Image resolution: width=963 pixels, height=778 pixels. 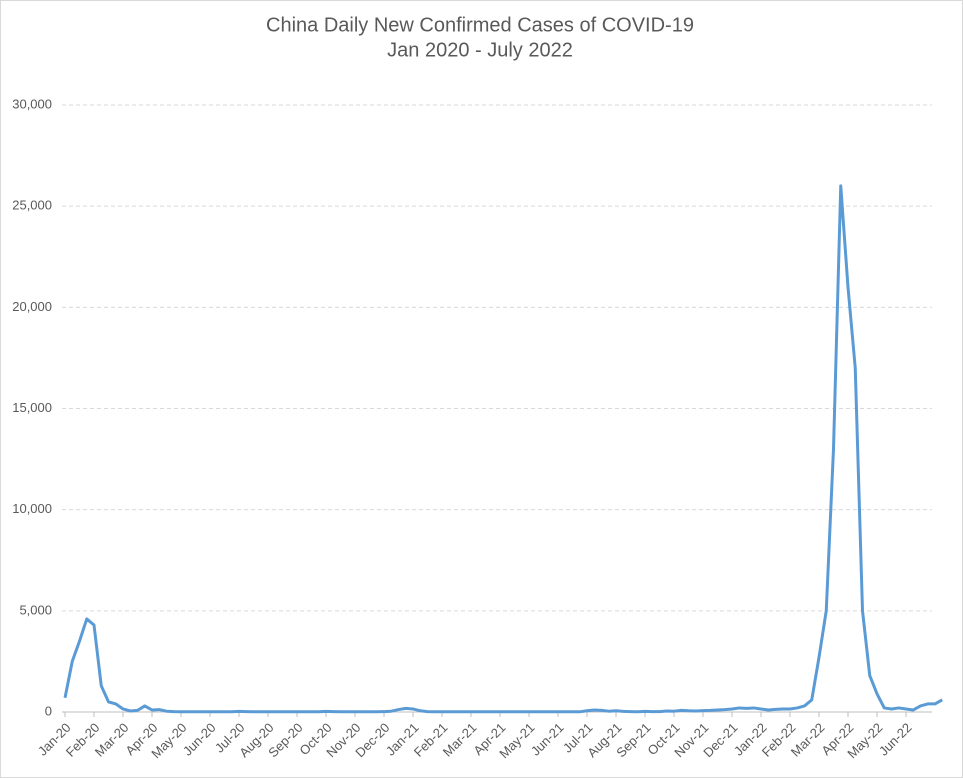 I want to click on y-tick-label: 10,000, so click(x=32, y=508).